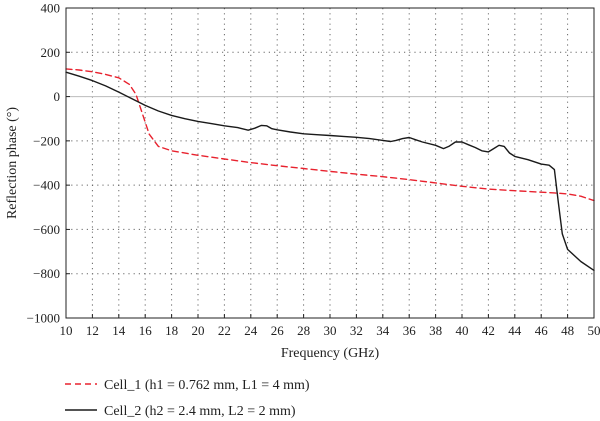 The height and width of the screenshot is (421, 600). What do you see at coordinates (57, 96) in the screenshot?
I see `y-tick-label: 0` at bounding box center [57, 96].